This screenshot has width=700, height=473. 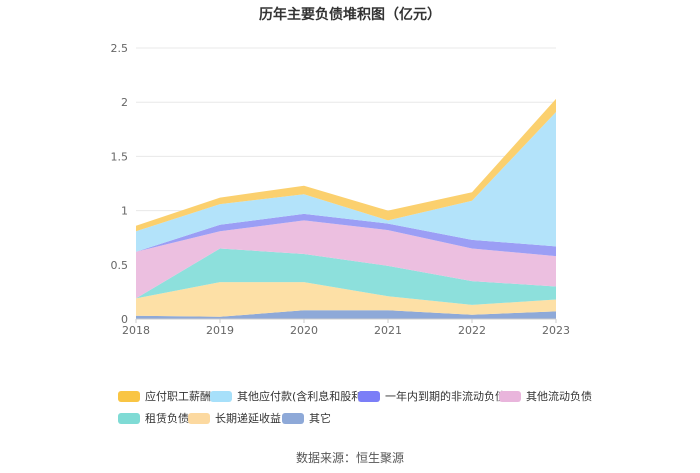 What do you see at coordinates (220, 330) in the screenshot?
I see `x-tick-label: 2019` at bounding box center [220, 330].